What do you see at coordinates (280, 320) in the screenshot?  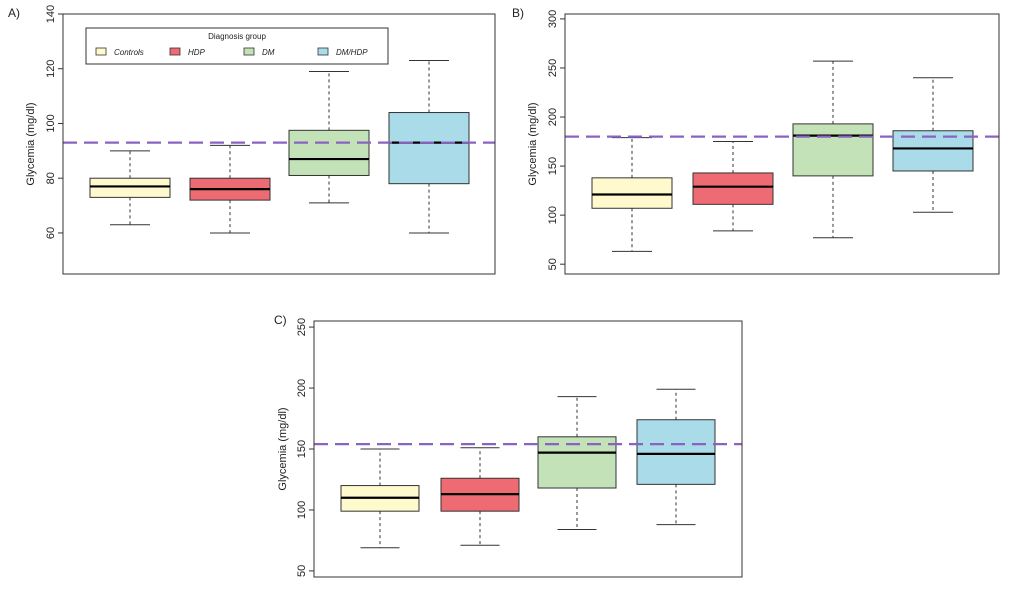 I see `panel-label: C)` at bounding box center [280, 320].